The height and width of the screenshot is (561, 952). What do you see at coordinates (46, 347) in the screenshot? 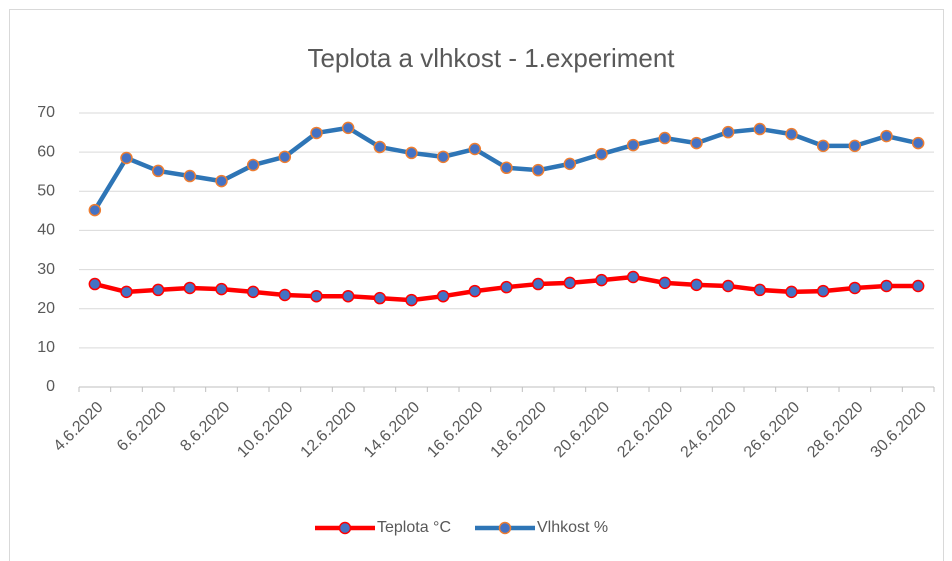
I see `y-tick-label: 10` at bounding box center [46, 347].